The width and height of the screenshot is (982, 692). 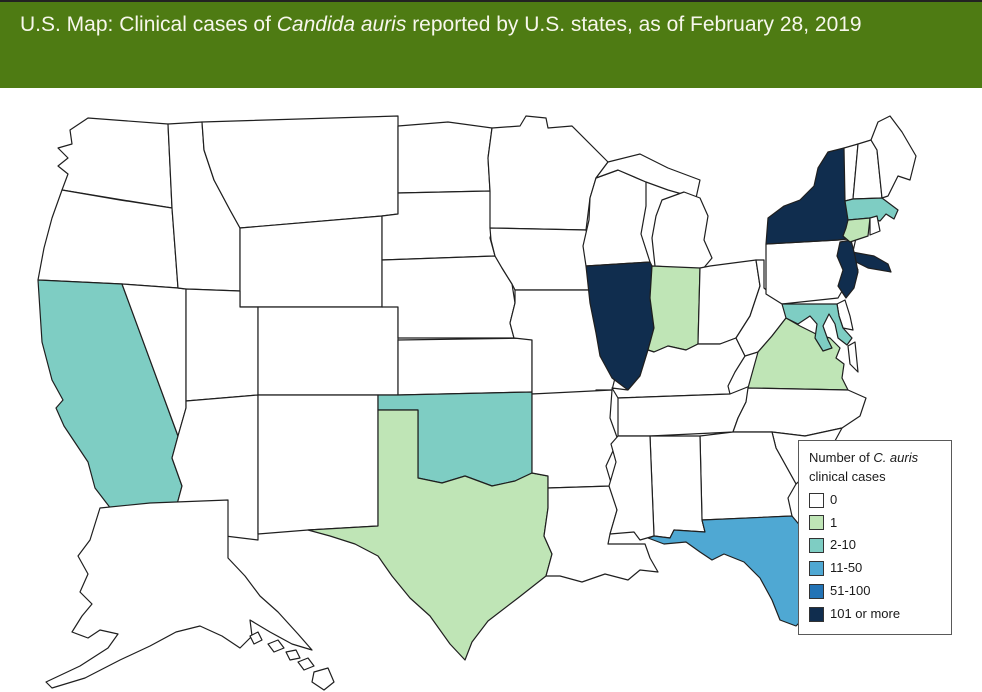 What do you see at coordinates (276, 646) in the screenshot?
I see `state-hawaii-oahu` at bounding box center [276, 646].